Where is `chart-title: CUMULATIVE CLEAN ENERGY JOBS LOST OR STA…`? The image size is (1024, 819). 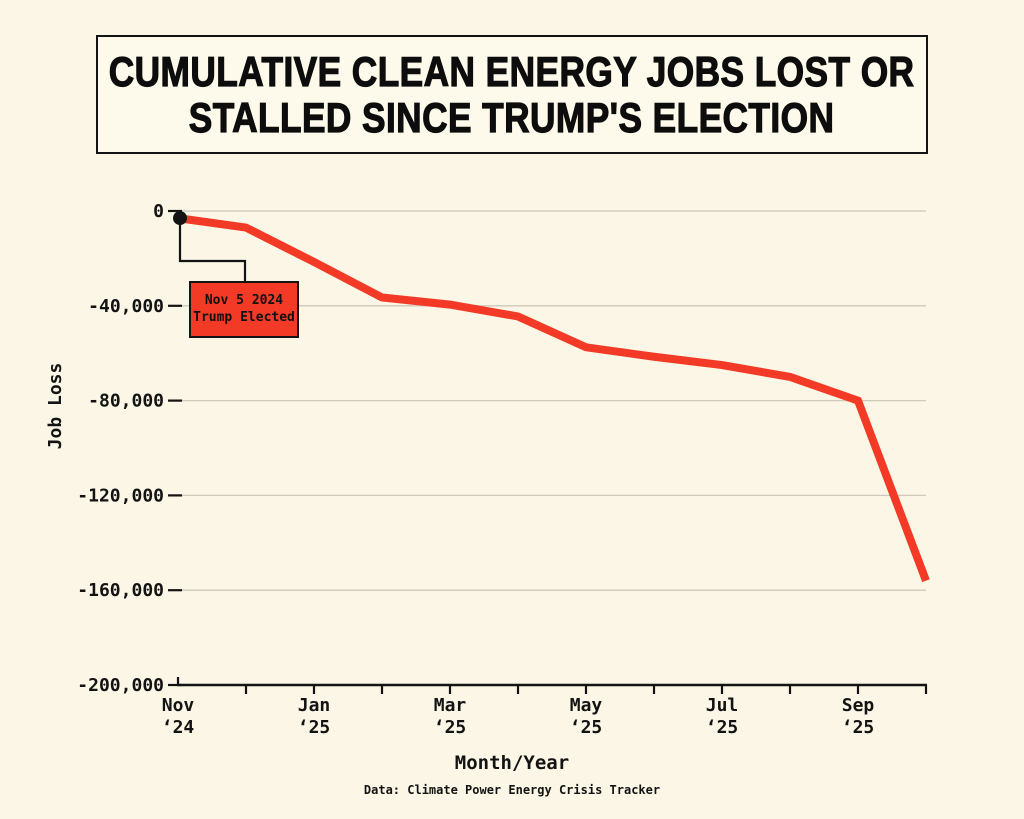 chart-title: CUMULATIVE CLEAN ENERGY JOBS LOST OR STA… is located at coordinates (512, 94).